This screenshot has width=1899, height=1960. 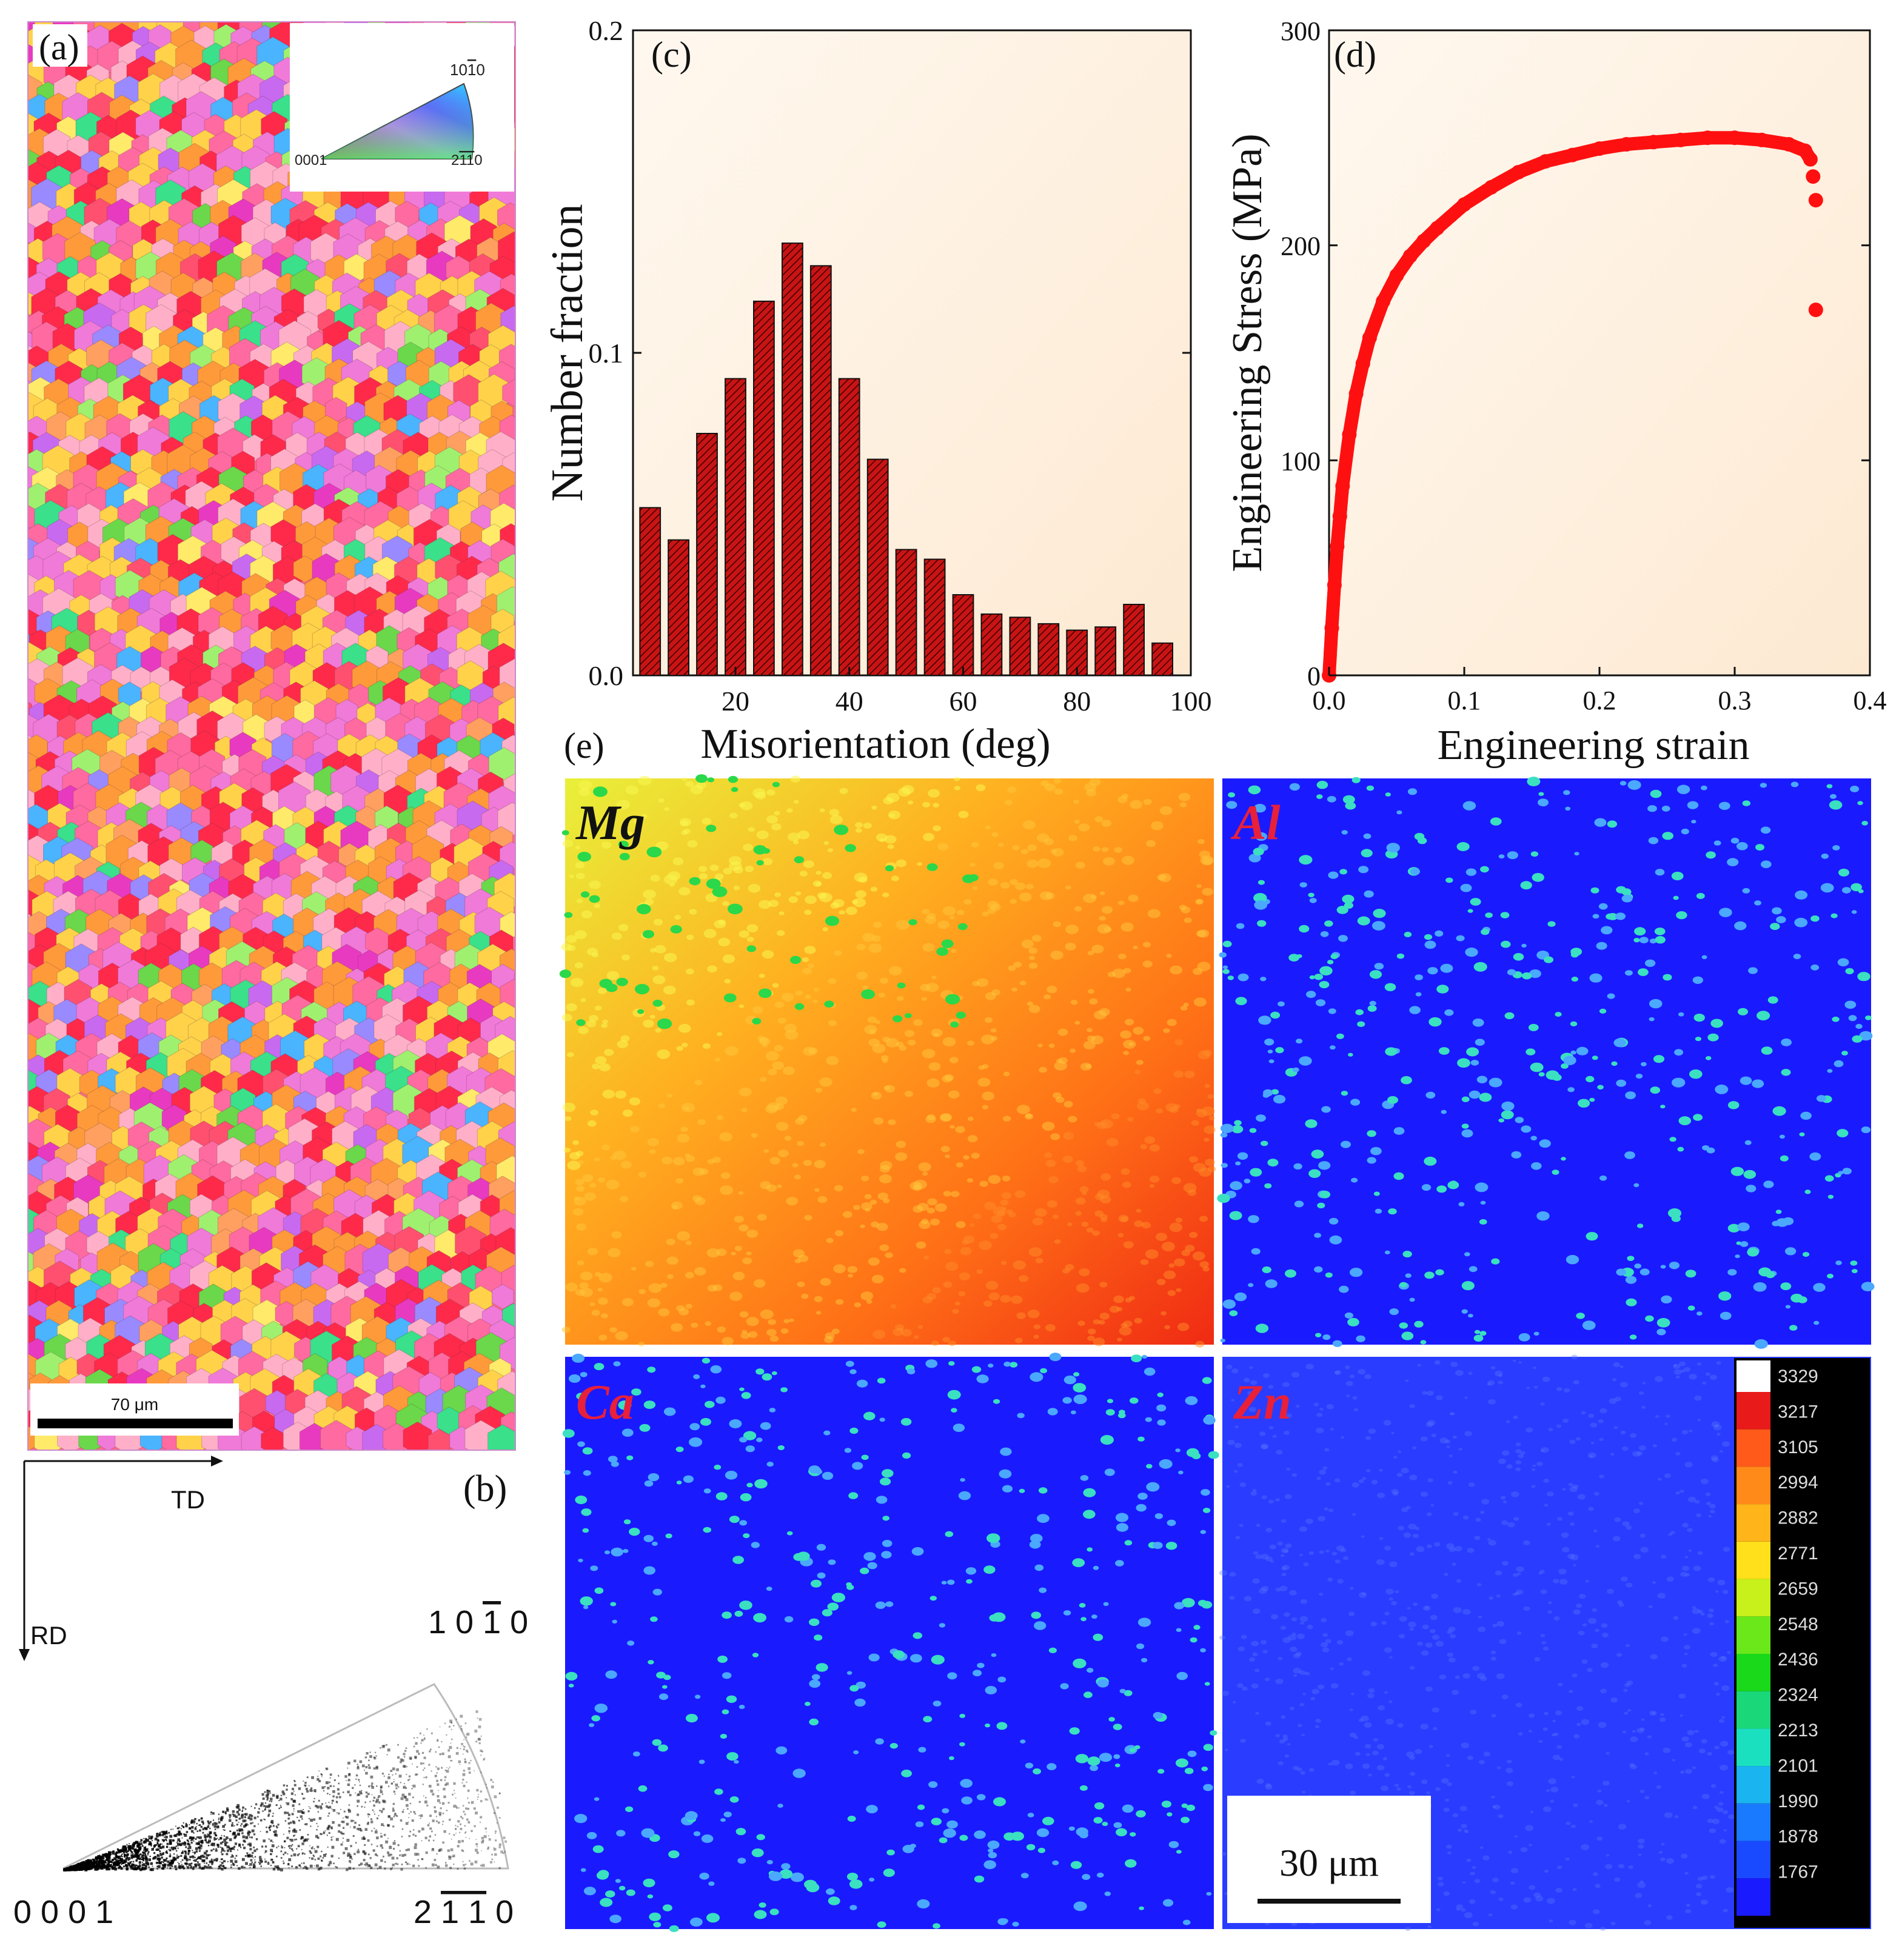 What do you see at coordinates (134, 1404) in the screenshot?
I see `panel-a-scalebar-label: 70 μm` at bounding box center [134, 1404].